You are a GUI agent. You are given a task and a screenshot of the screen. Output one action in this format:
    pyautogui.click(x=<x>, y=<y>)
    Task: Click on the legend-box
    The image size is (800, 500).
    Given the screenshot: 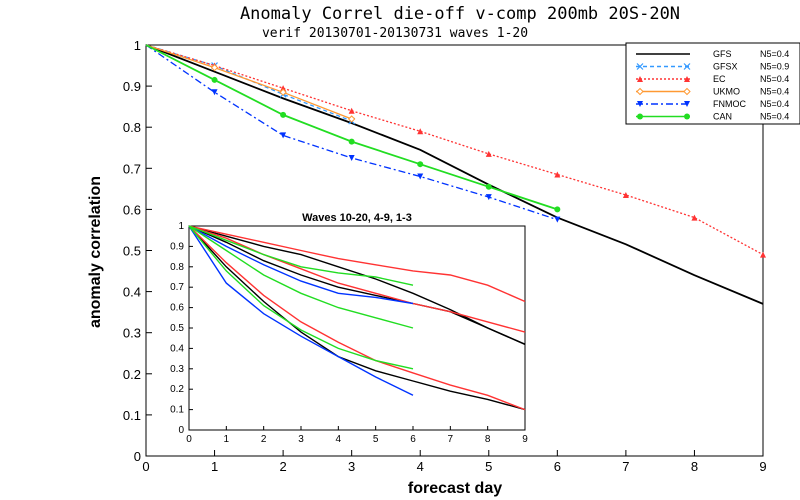 What is the action you would take?
    pyautogui.click(x=712, y=83)
    